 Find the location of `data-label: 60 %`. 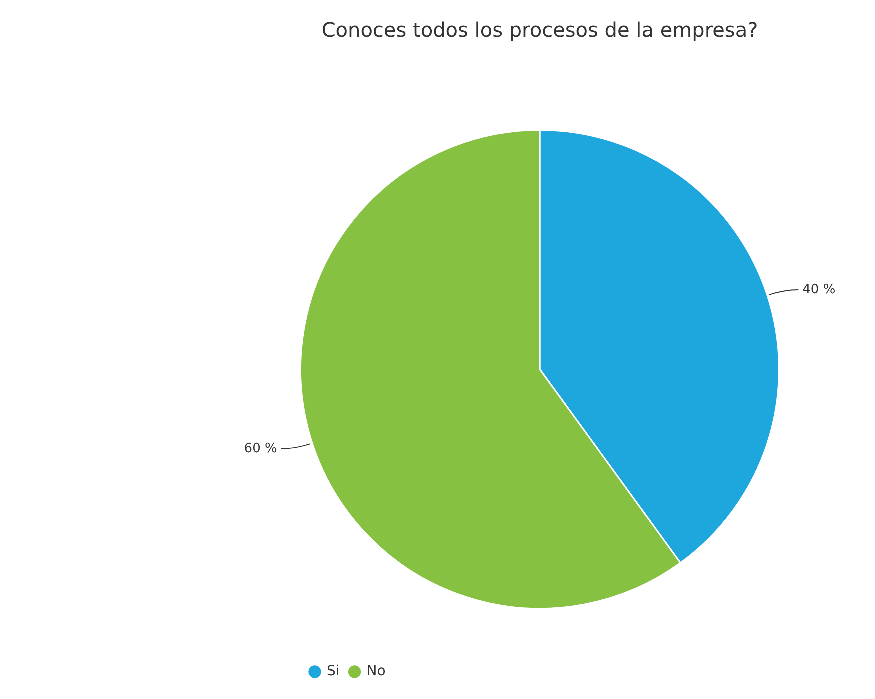

data-label: 60 % is located at coordinates (261, 448).